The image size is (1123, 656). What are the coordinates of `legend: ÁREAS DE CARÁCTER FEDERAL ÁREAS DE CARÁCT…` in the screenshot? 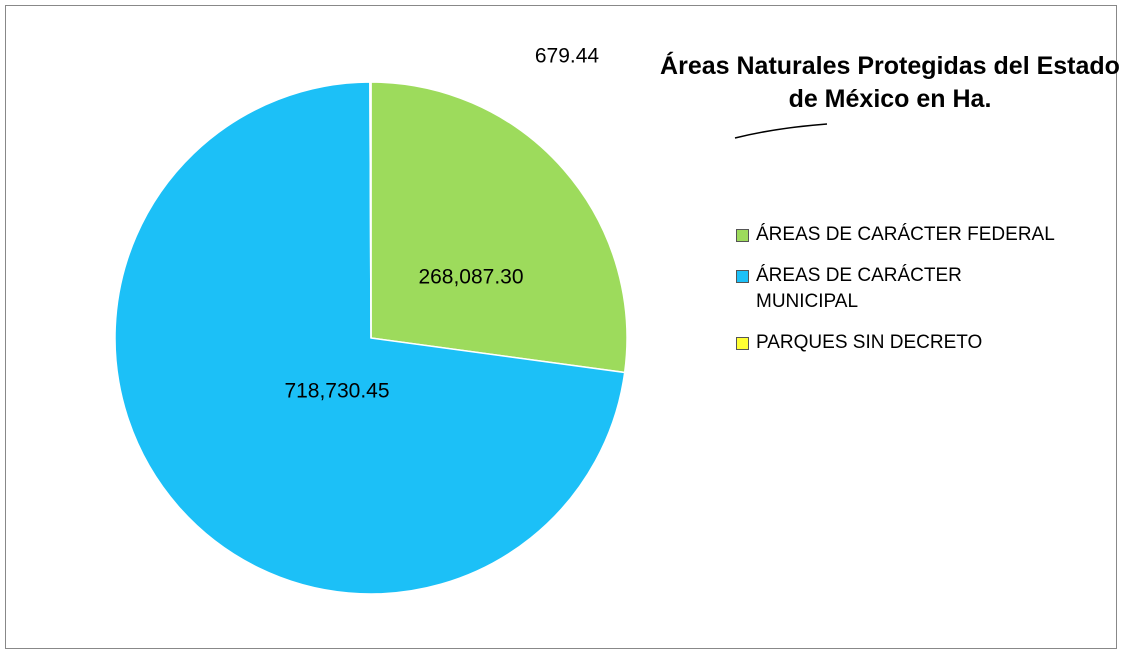 It's located at (921, 296).